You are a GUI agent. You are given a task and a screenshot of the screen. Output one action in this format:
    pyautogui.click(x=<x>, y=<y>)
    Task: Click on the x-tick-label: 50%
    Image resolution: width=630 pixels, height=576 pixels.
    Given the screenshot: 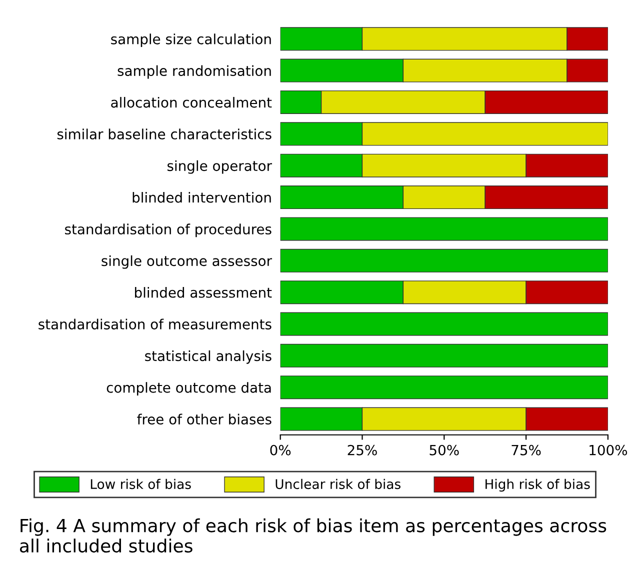 What is the action you would take?
    pyautogui.click(x=444, y=450)
    